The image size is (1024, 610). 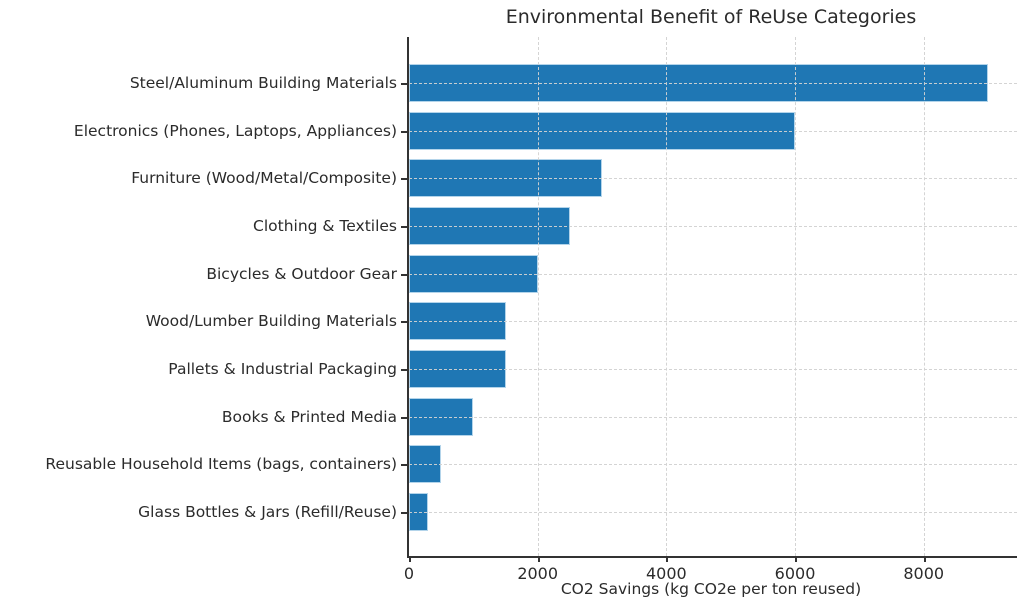 What do you see at coordinates (264, 178) in the screenshot?
I see `y-tick-label: Furniture (Wood/Metal/Composite)` at bounding box center [264, 178].